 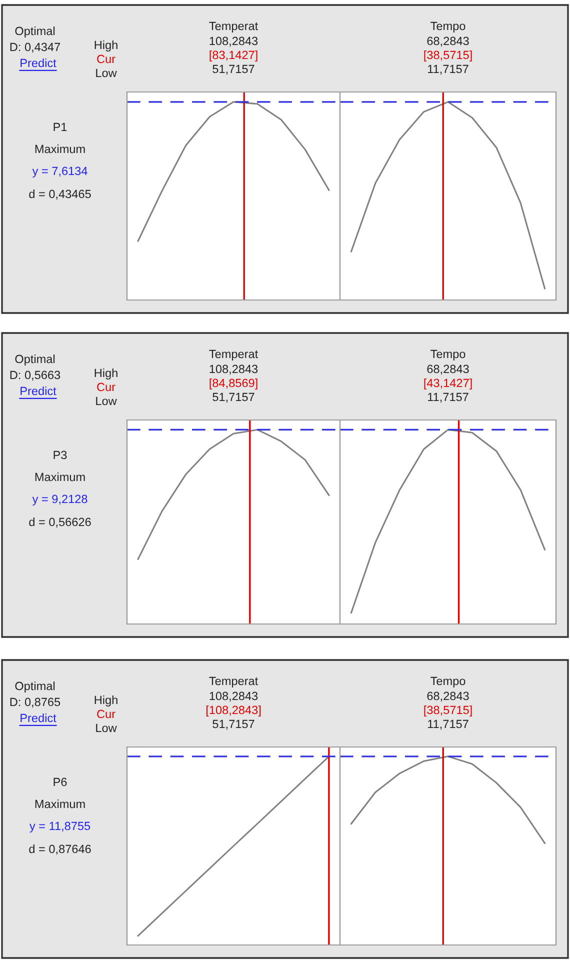 What do you see at coordinates (60, 522) in the screenshot?
I see `text: d = 0,56626` at bounding box center [60, 522].